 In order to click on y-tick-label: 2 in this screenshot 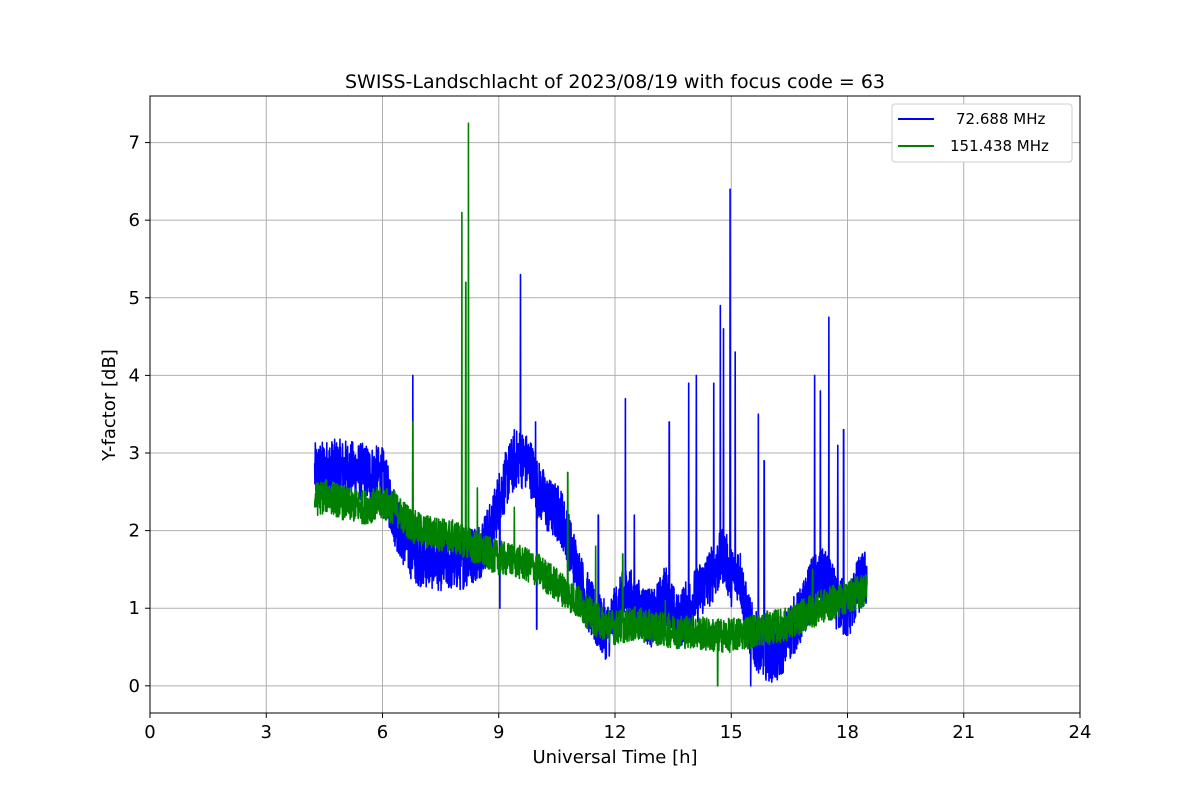, I will do `click(134, 531)`.